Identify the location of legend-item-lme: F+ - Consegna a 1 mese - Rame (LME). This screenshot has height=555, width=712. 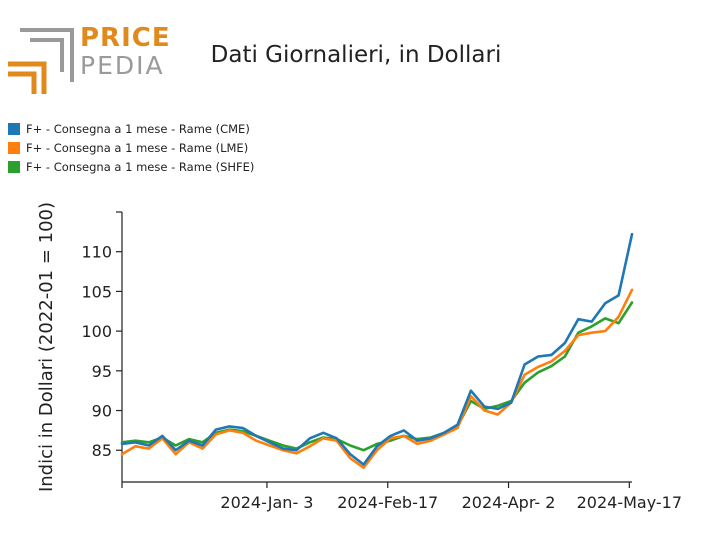
(131, 147).